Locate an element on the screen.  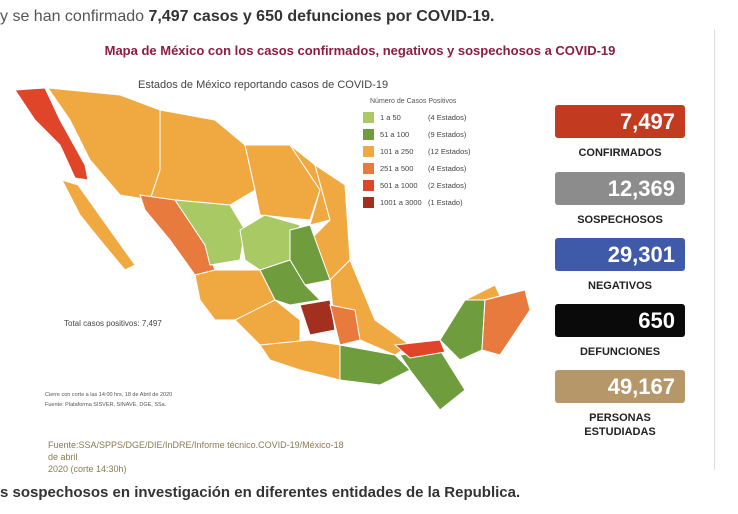
stat-value: 7,497 is located at coordinates (620, 121).